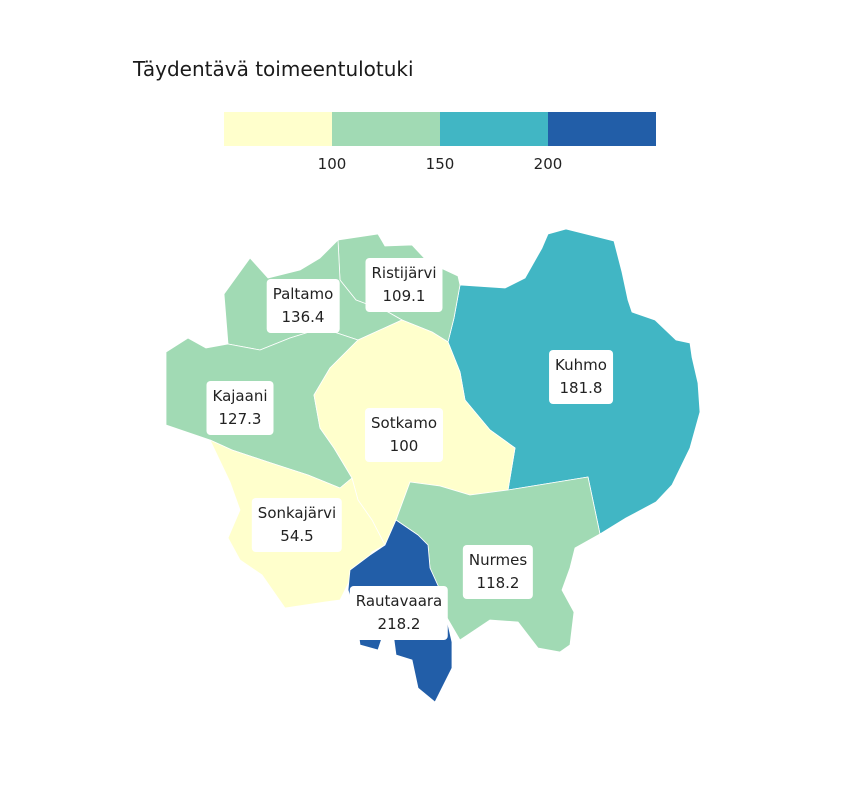 The width and height of the screenshot is (864, 792). What do you see at coordinates (399, 601) in the screenshot?
I see `label-name: Rautavaara` at bounding box center [399, 601].